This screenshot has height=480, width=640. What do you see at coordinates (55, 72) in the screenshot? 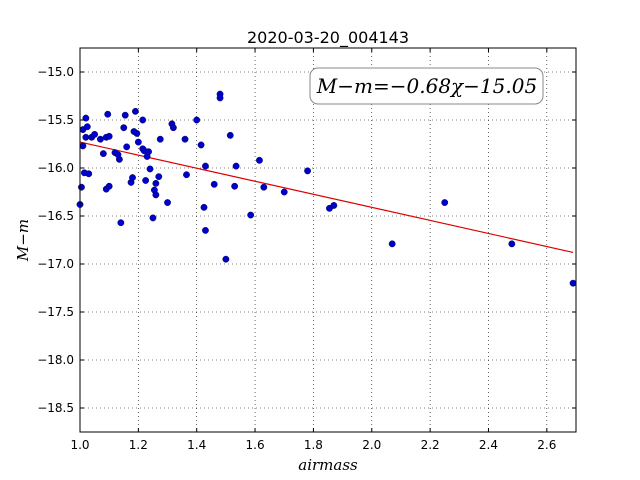
I see `y-tick-label: −15.0` at bounding box center [55, 72].